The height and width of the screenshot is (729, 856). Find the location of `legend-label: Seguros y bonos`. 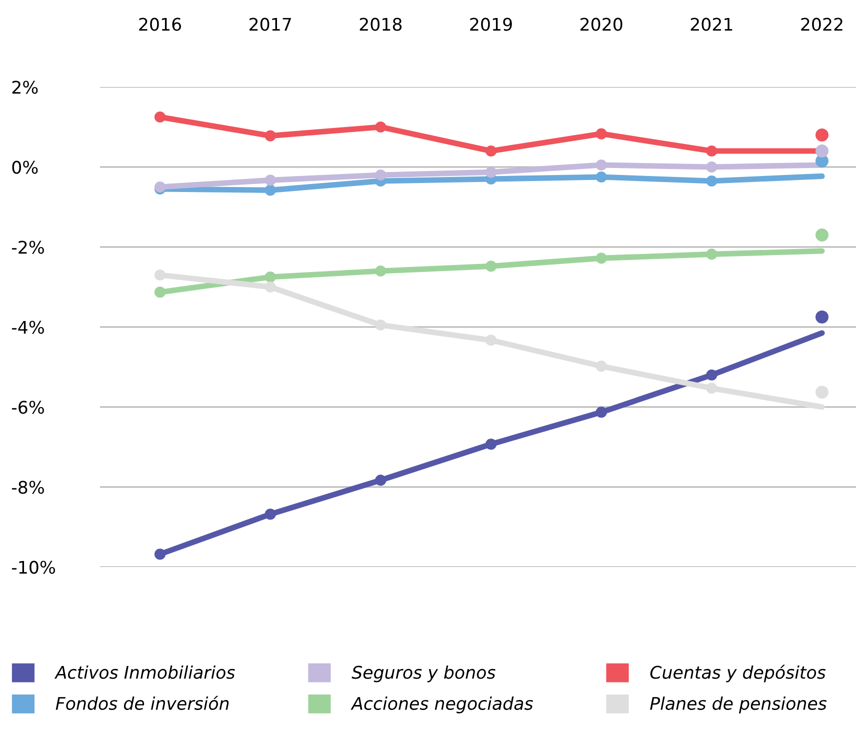

legend-label: Seguros y bonos is located at coordinates (424, 673).